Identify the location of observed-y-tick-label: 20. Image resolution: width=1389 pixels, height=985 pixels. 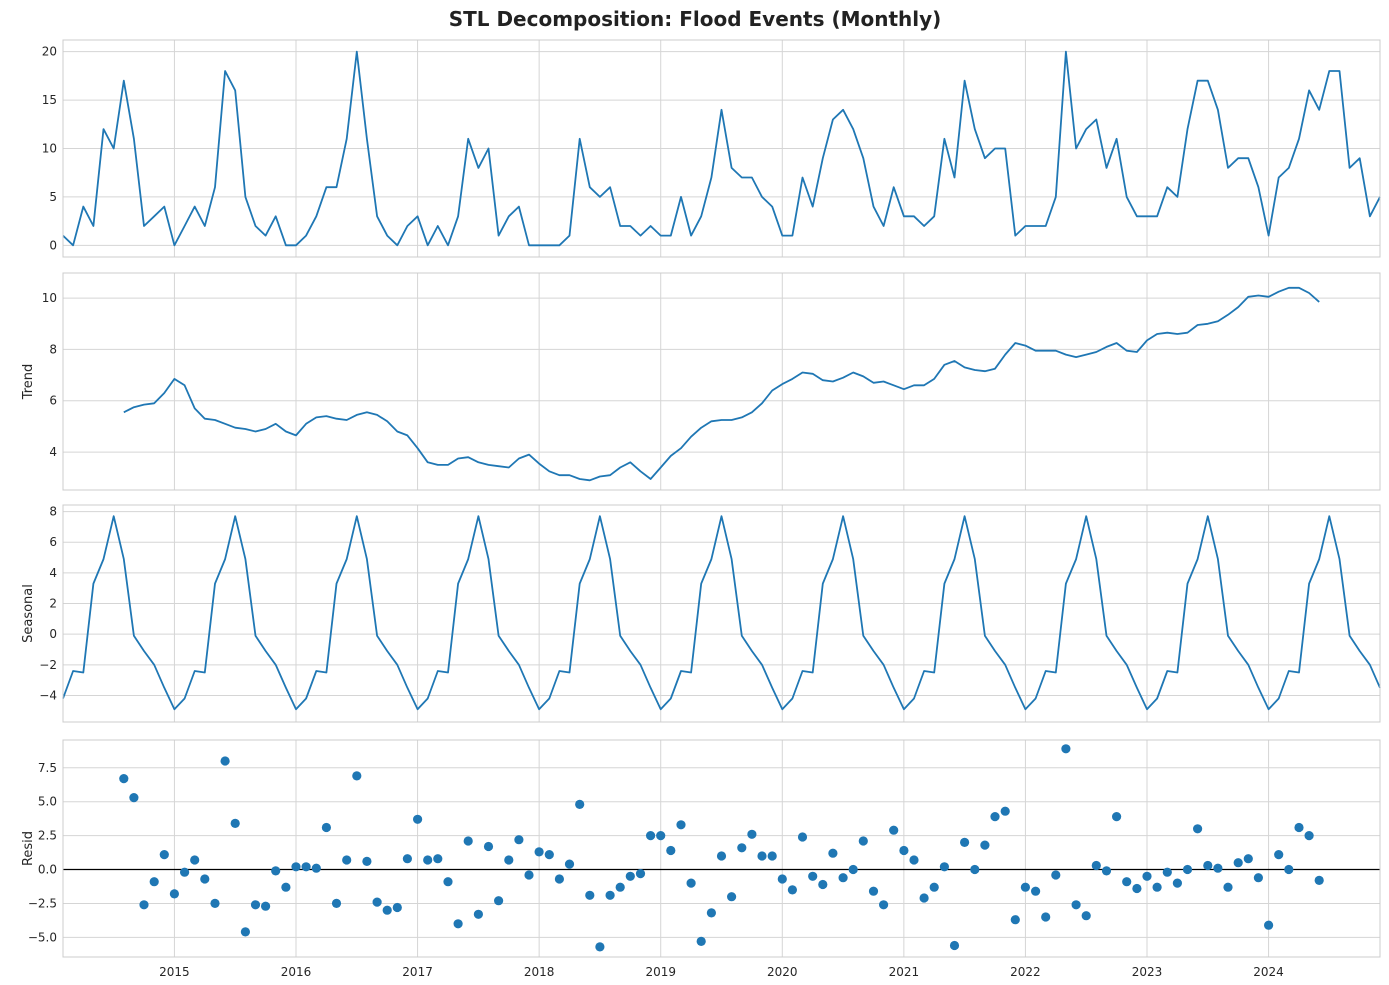
(49, 52).